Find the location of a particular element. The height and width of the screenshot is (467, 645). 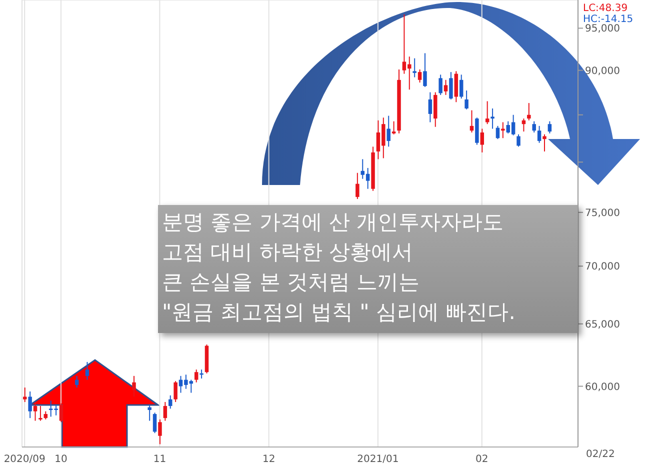

text: 02/22 is located at coordinates (600, 455).